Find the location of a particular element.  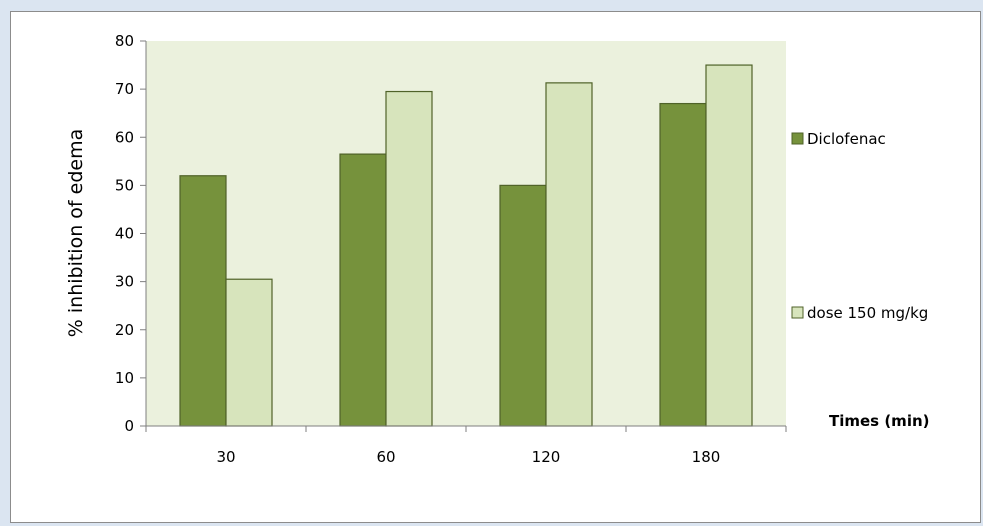

y-tick-label: 60 is located at coordinates (124, 137).